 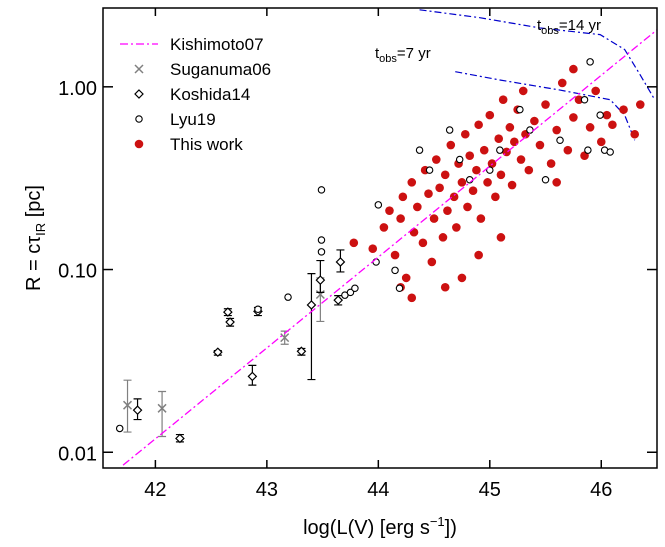 What do you see at coordinates (451, 528) in the screenshot?
I see `x-label-part: ])` at bounding box center [451, 528].